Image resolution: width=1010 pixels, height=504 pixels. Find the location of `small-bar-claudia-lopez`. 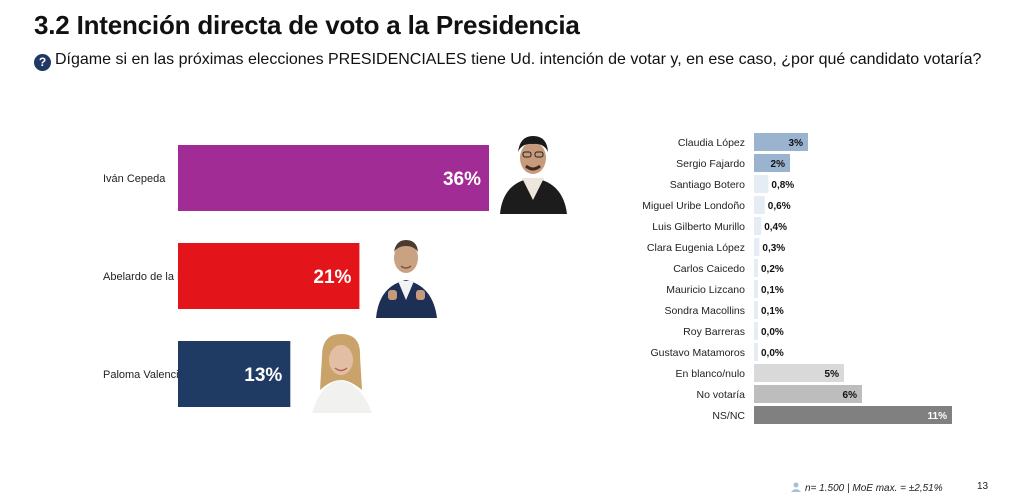

small-bar-claudia-lopez is located at coordinates (781, 142).